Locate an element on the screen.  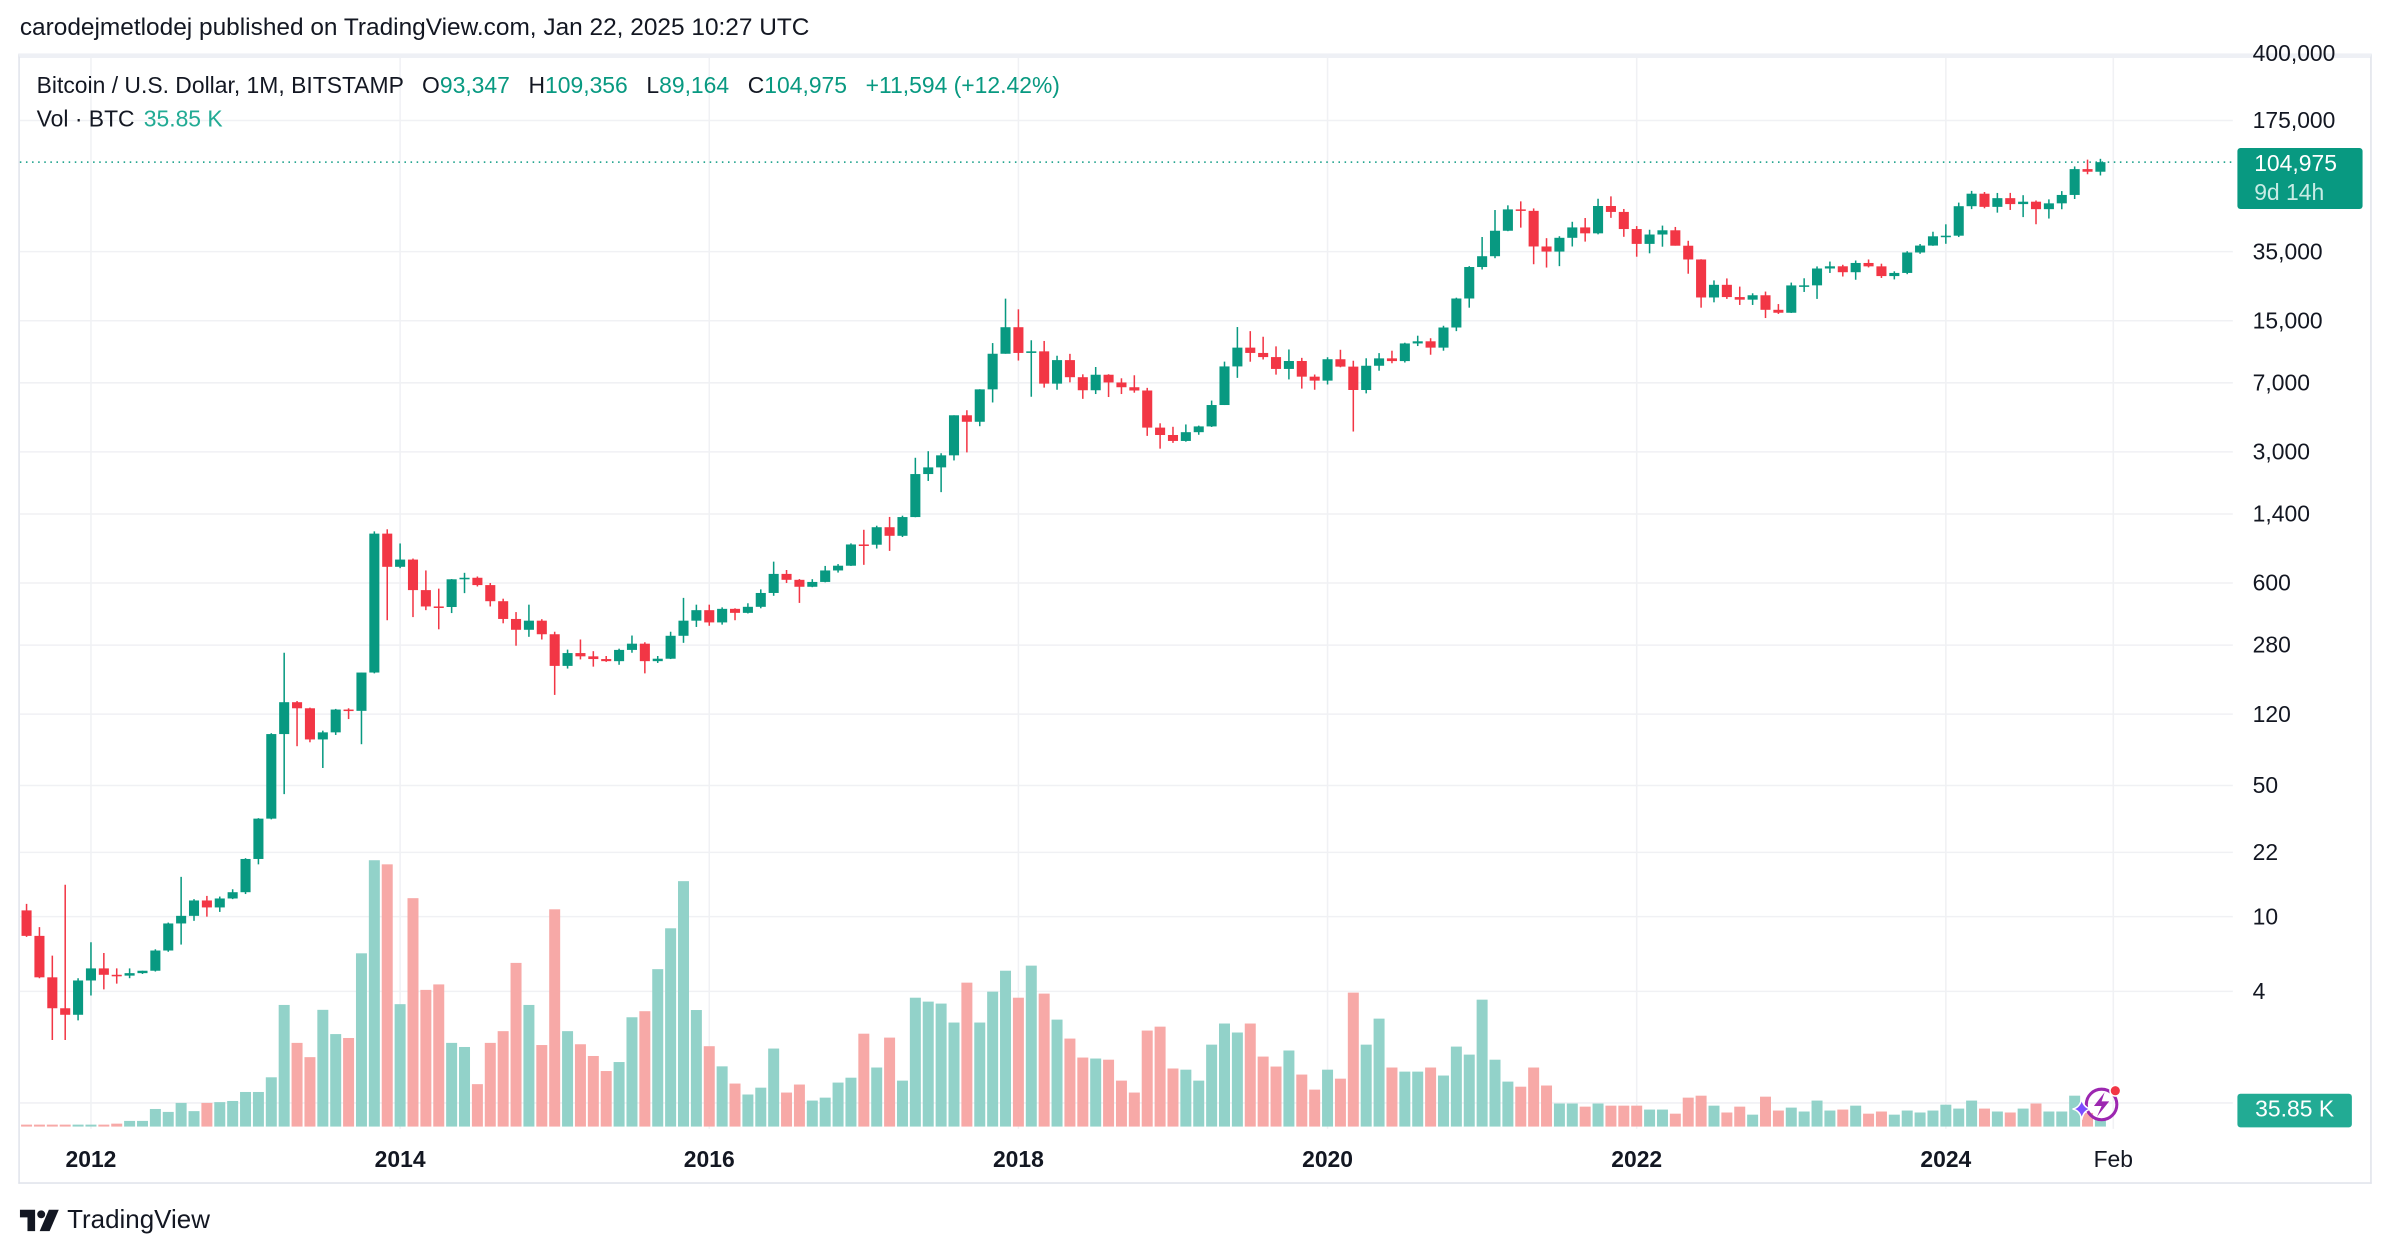
volume-title: Vol · BTC is located at coordinates (85, 119).